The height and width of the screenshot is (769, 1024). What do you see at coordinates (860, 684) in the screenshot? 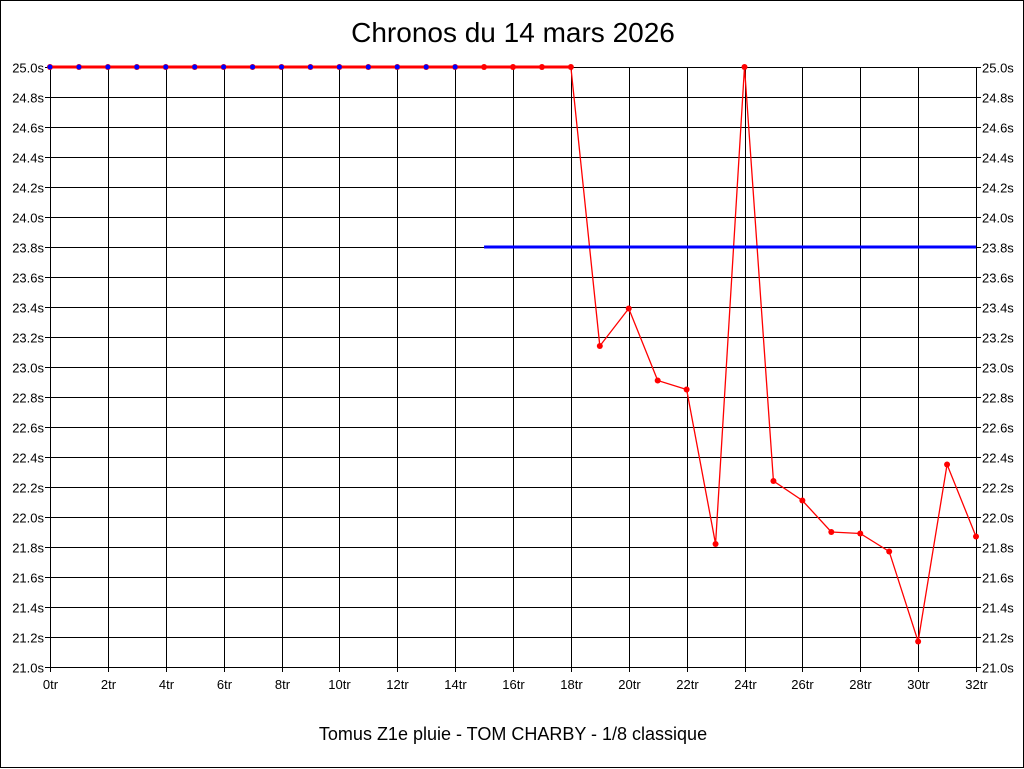
I see `x-tick-label: 28tr` at bounding box center [860, 684].